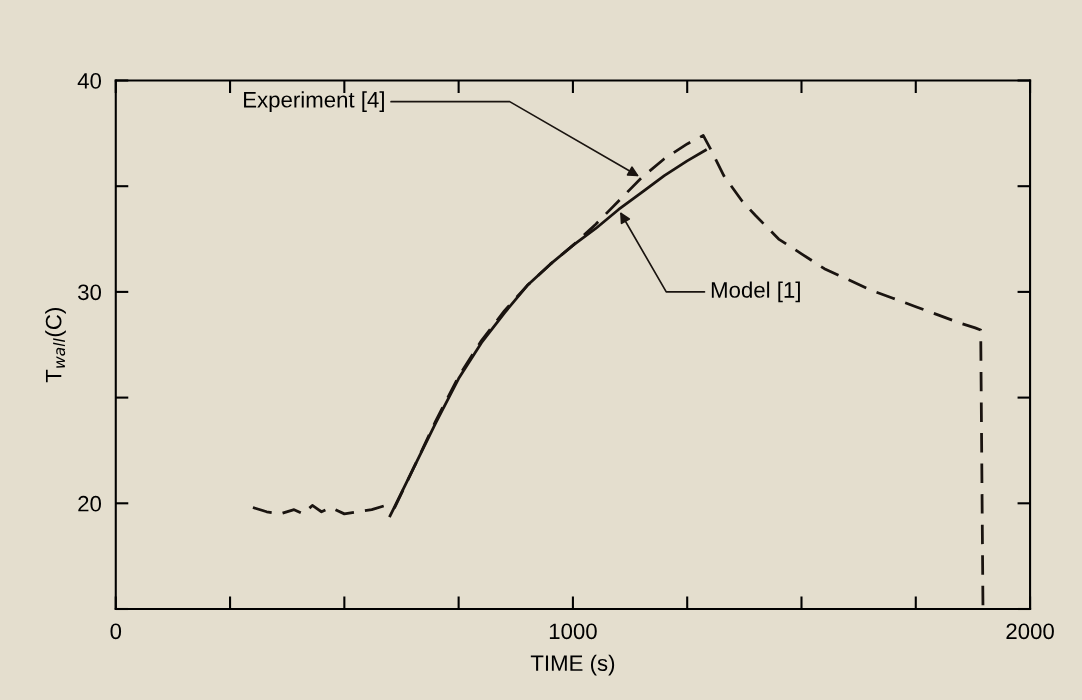  What do you see at coordinates (1030, 631) in the screenshot?
I see `x-tick-label: 2000` at bounding box center [1030, 631].